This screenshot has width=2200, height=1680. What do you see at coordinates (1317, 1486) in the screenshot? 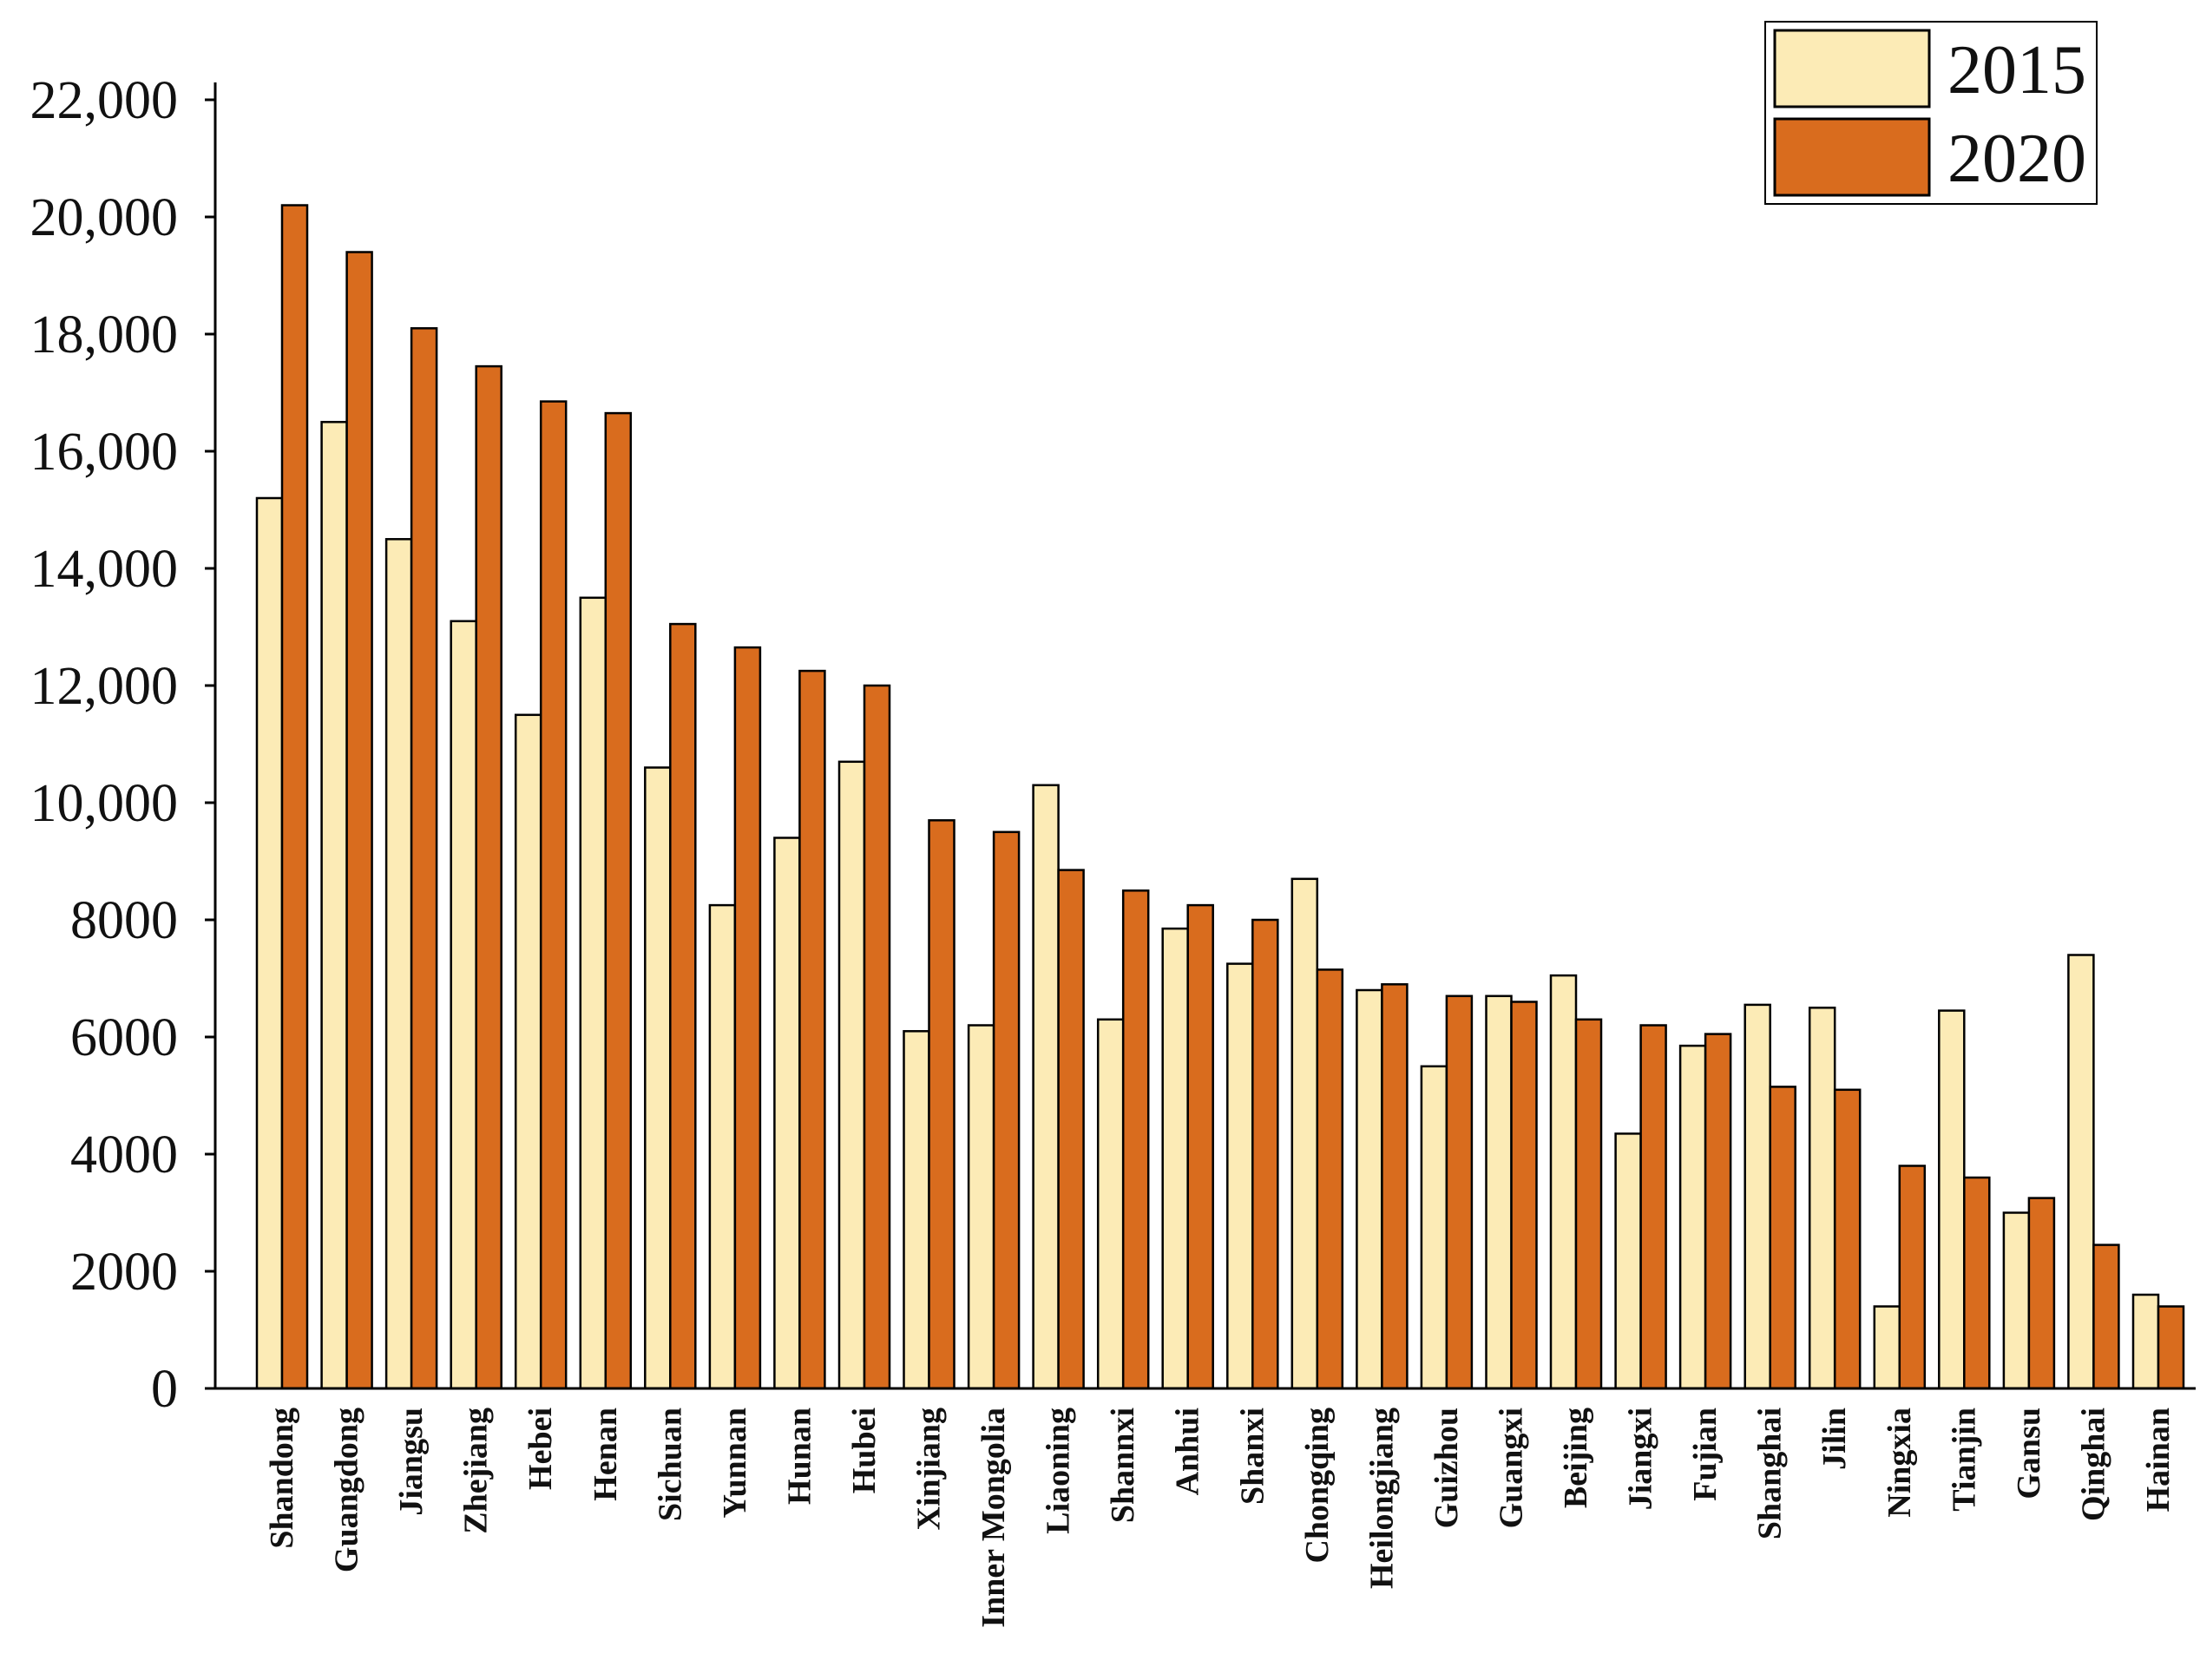
I see `x-tick-label: Chongqing` at bounding box center [1317, 1486].